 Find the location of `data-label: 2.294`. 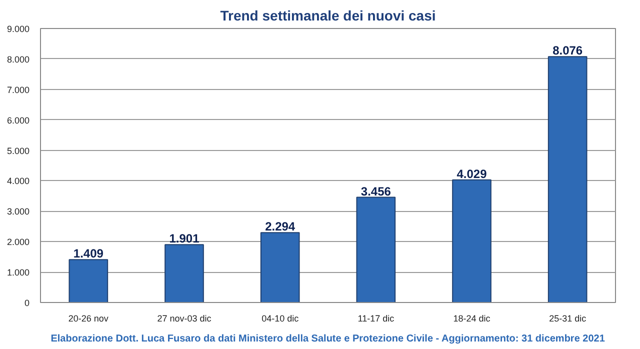

data-label: 2.294 is located at coordinates (280, 227).